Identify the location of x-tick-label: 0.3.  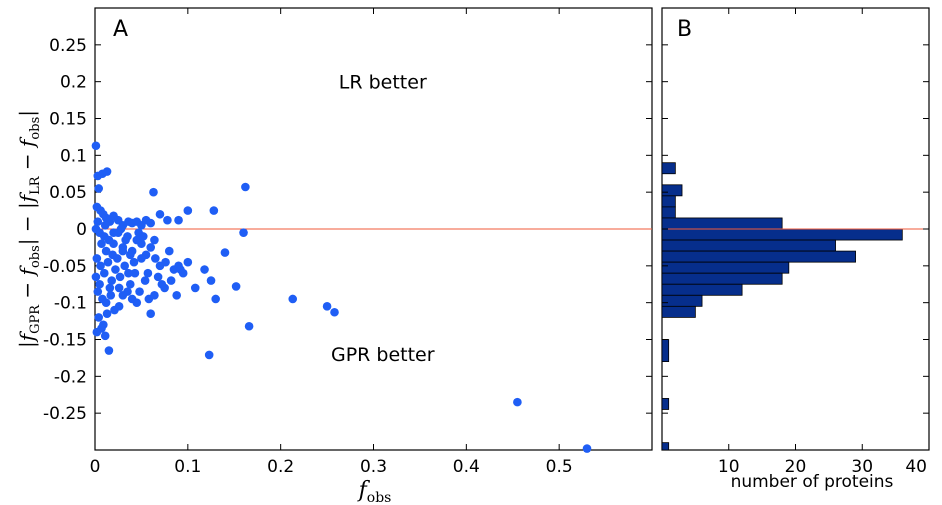
(373, 467).